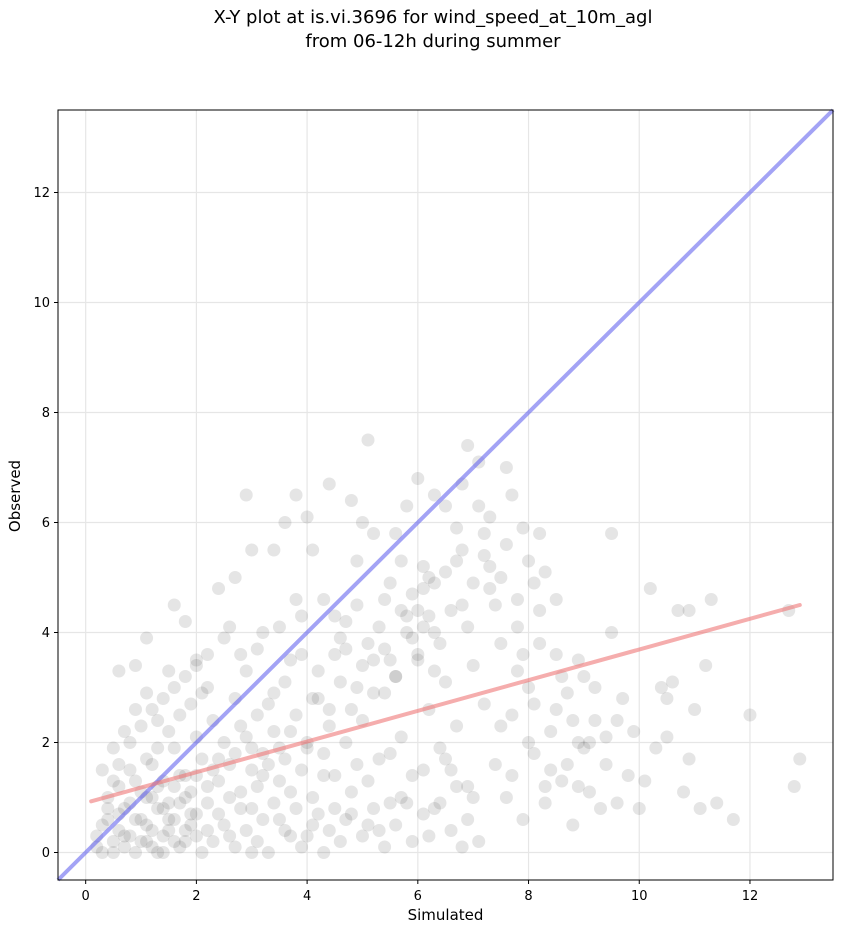 The image size is (842, 934). I want to click on chart-subtitle: from 06-12h during summer, so click(433, 41).